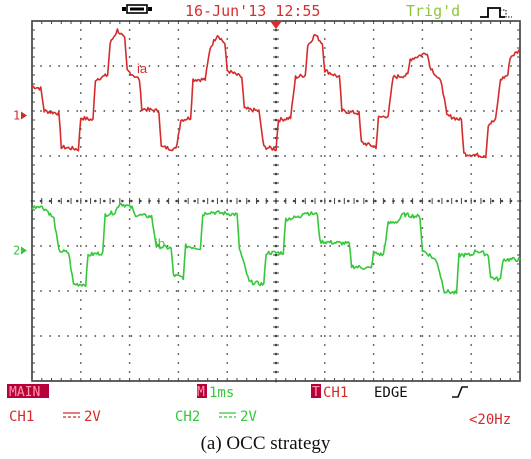 This screenshot has height=459, width=531. I want to click on trigger-marker: T, so click(316, 392).